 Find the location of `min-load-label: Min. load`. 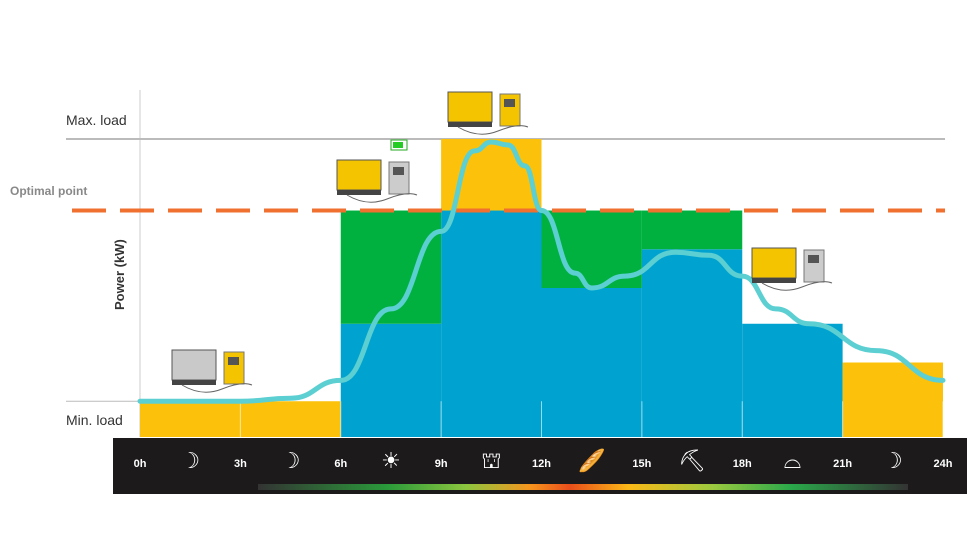

min-load-label: Min. load is located at coordinates (94, 420).